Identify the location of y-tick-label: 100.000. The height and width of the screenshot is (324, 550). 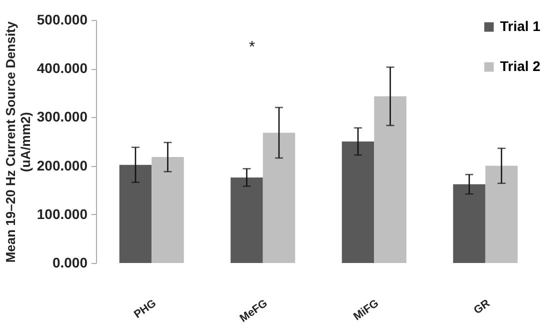
(62, 214).